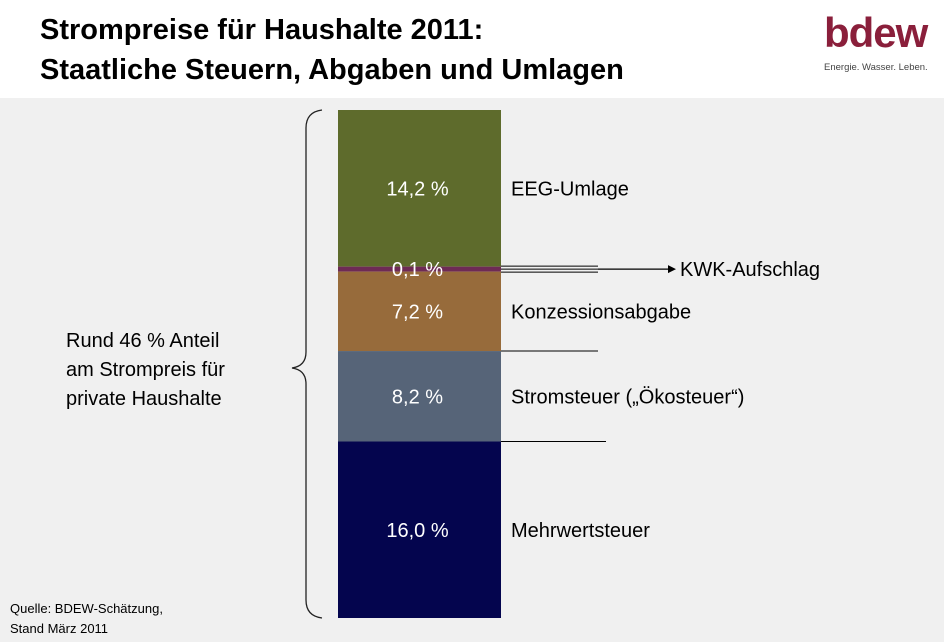 This screenshot has height=642, width=944. What do you see at coordinates (570, 189) in the screenshot?
I see `category-label-eeg-umlage: EEG-Umlage` at bounding box center [570, 189].